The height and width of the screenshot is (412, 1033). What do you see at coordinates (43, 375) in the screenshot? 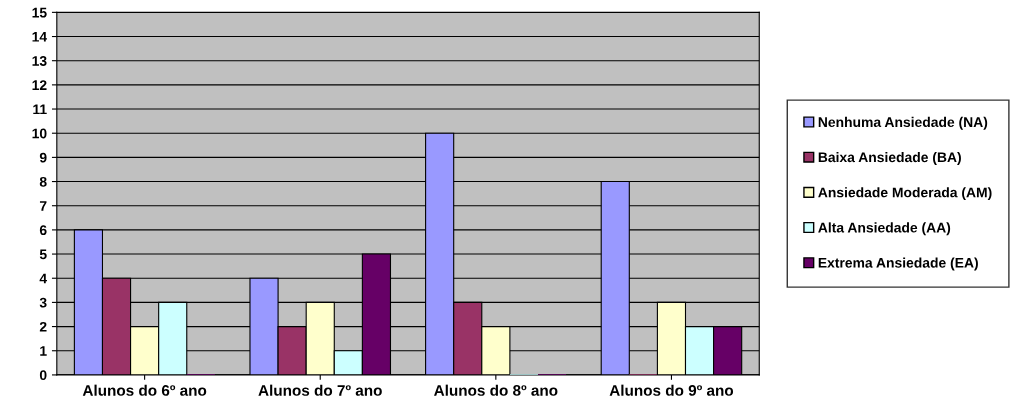
I see `y-tick-label: 0` at bounding box center [43, 375].